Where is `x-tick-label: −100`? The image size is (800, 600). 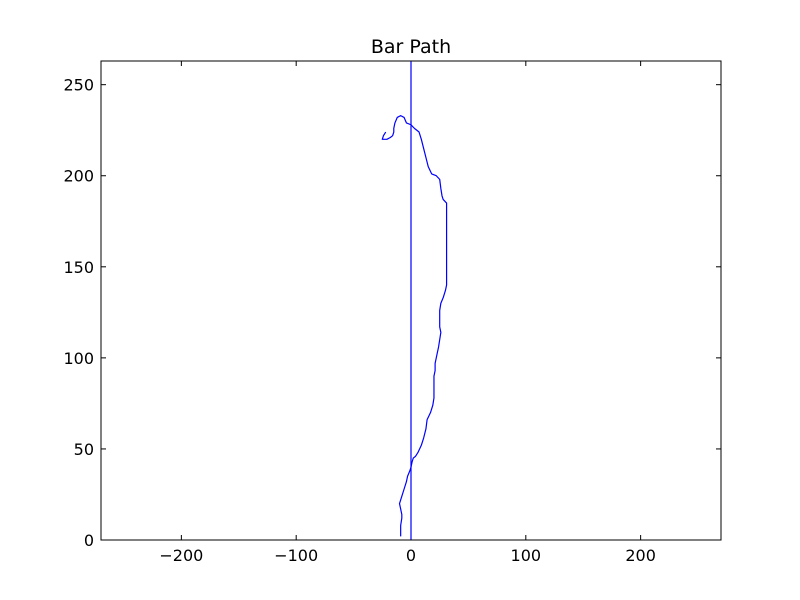
x-tick-label: −100 is located at coordinates (296, 555).